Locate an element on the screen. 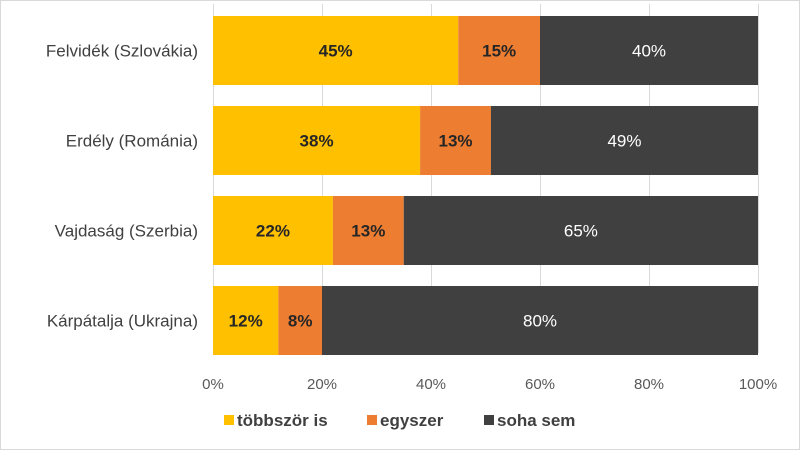  tick-label: 60% is located at coordinates (540, 384).